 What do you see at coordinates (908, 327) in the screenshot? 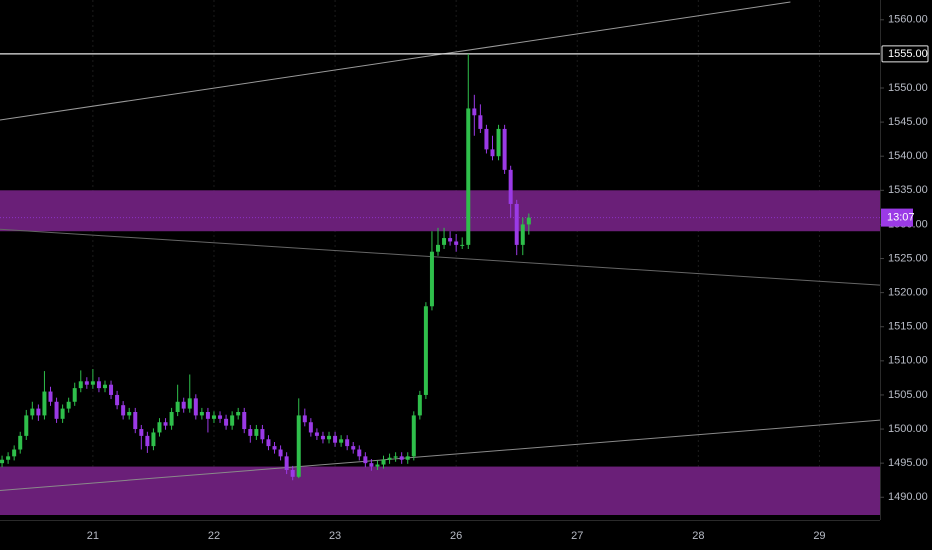
I see `y-tick-label: 1515.00` at bounding box center [908, 327].